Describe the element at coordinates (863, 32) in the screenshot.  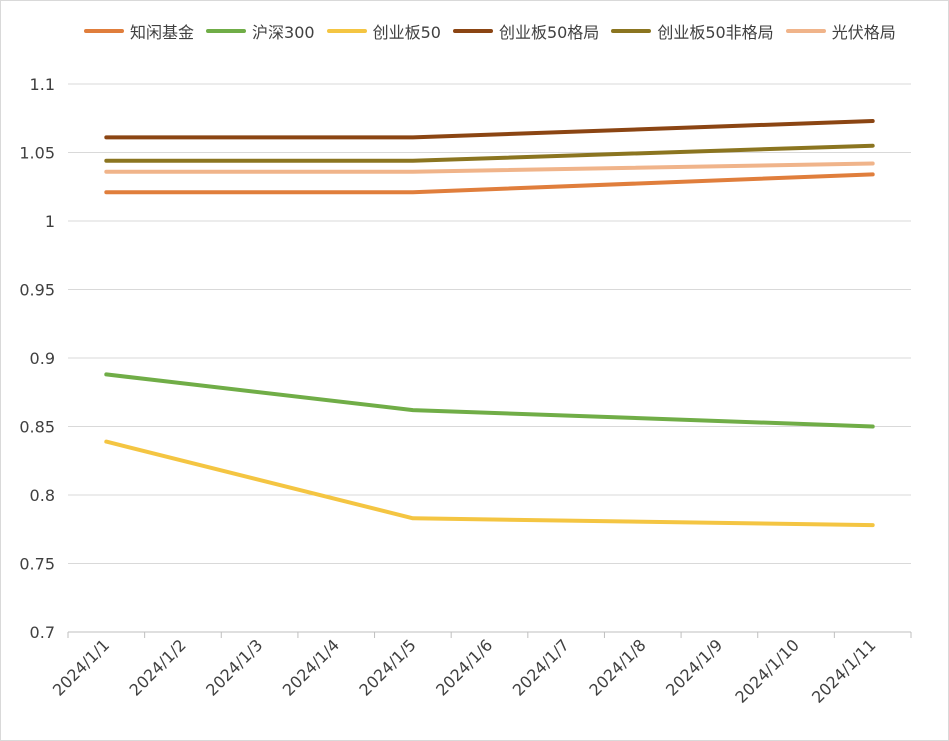
I see `legend-label: 光伏格局` at that location.